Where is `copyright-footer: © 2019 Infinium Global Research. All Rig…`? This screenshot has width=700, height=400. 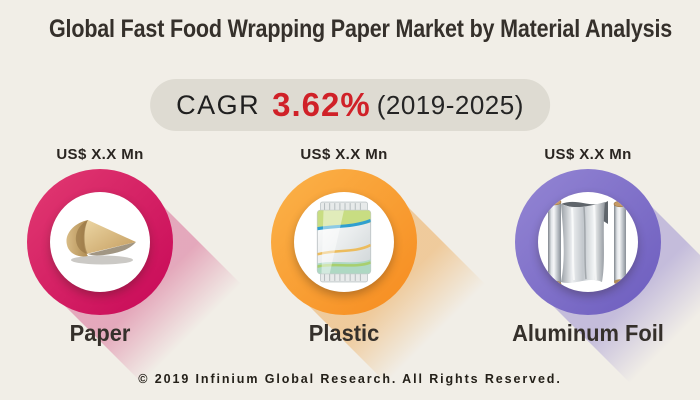 copyright-footer: © 2019 Infinium Global Research. All Rig… is located at coordinates (350, 379).